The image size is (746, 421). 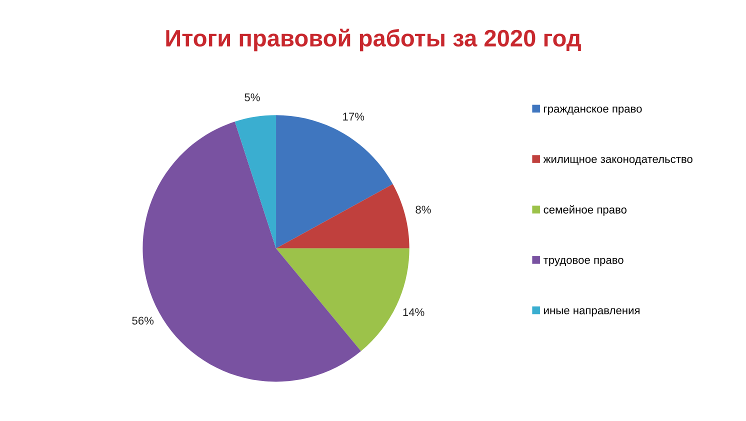 What do you see at coordinates (423, 210) in the screenshot?
I see `data-label: 8%` at bounding box center [423, 210].